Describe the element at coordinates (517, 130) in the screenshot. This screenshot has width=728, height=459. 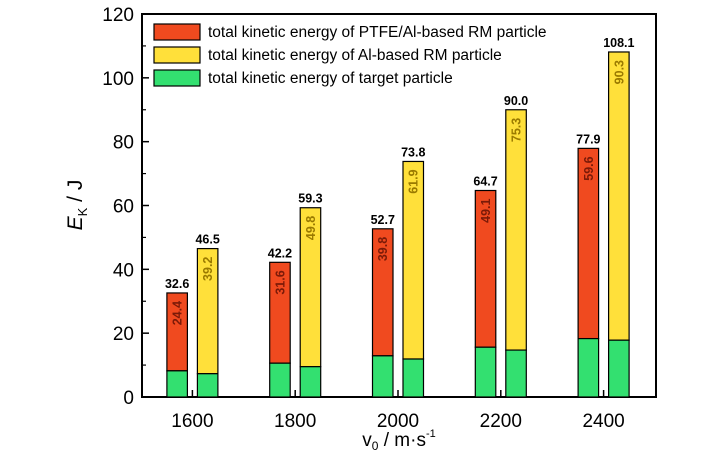
I see `bar-segment-label: 75.3` at that location.